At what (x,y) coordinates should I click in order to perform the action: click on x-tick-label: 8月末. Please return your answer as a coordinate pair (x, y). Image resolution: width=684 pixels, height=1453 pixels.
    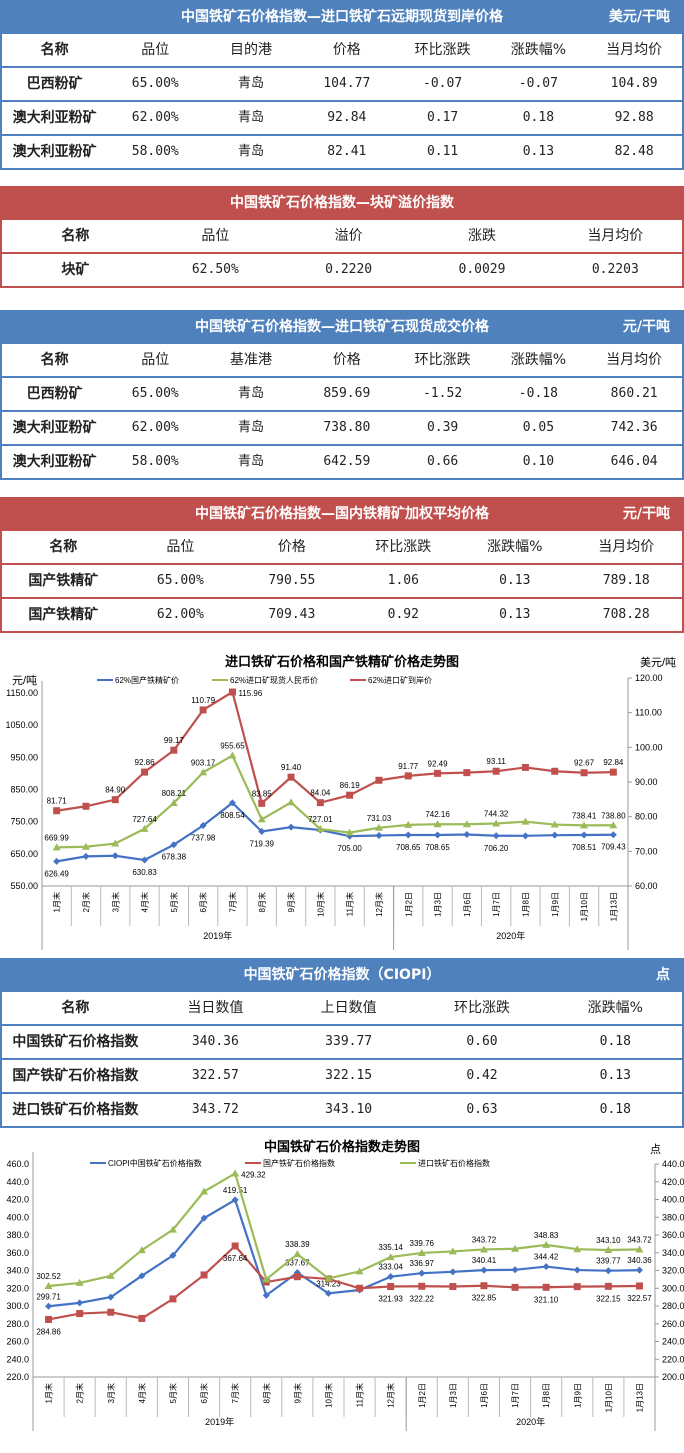
    Looking at the image, I should click on (262, 902).